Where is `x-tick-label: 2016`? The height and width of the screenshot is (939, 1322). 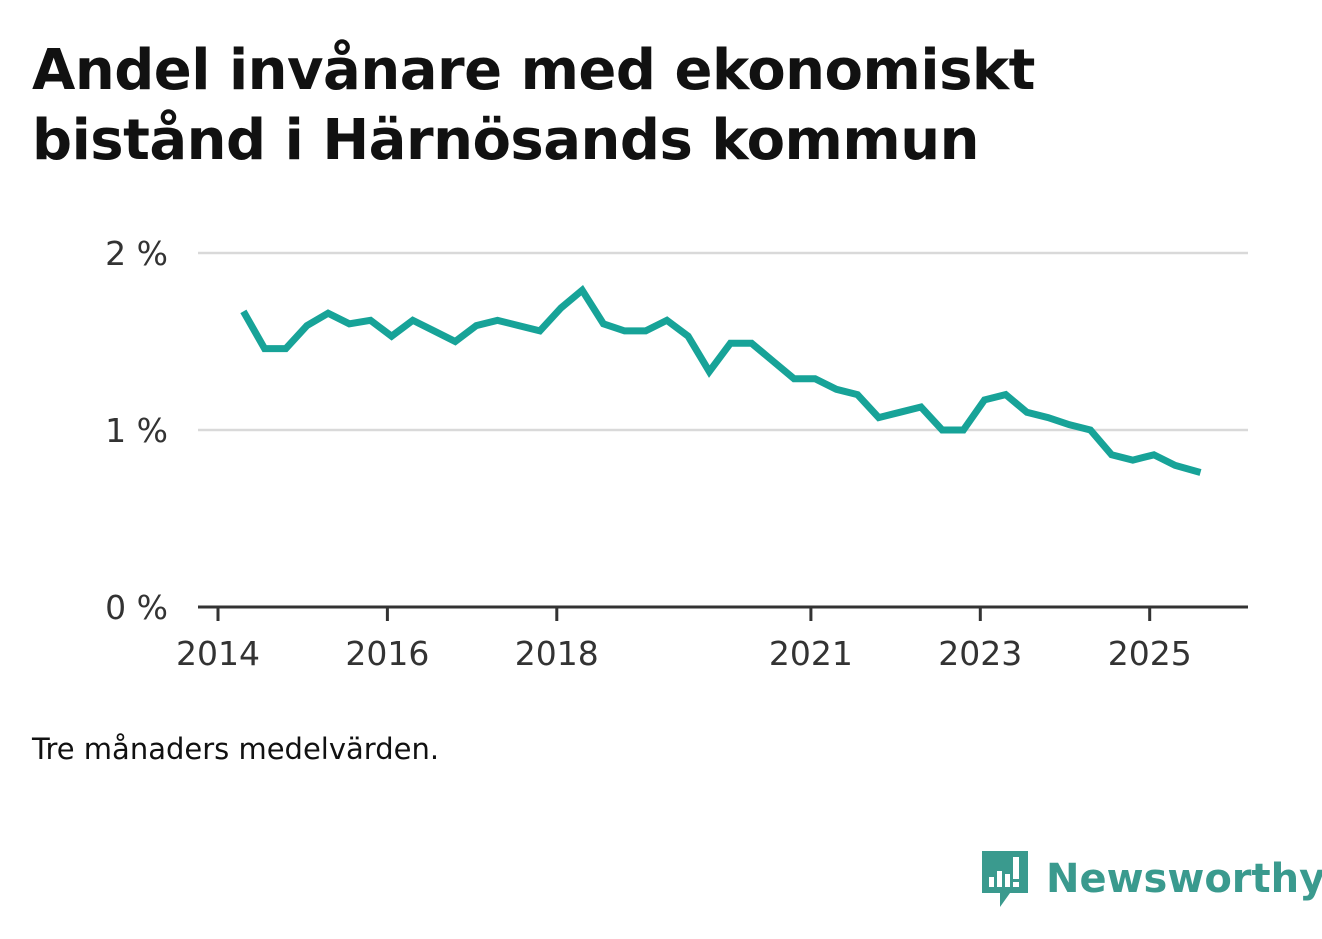 x-tick-label: 2016 is located at coordinates (387, 653).